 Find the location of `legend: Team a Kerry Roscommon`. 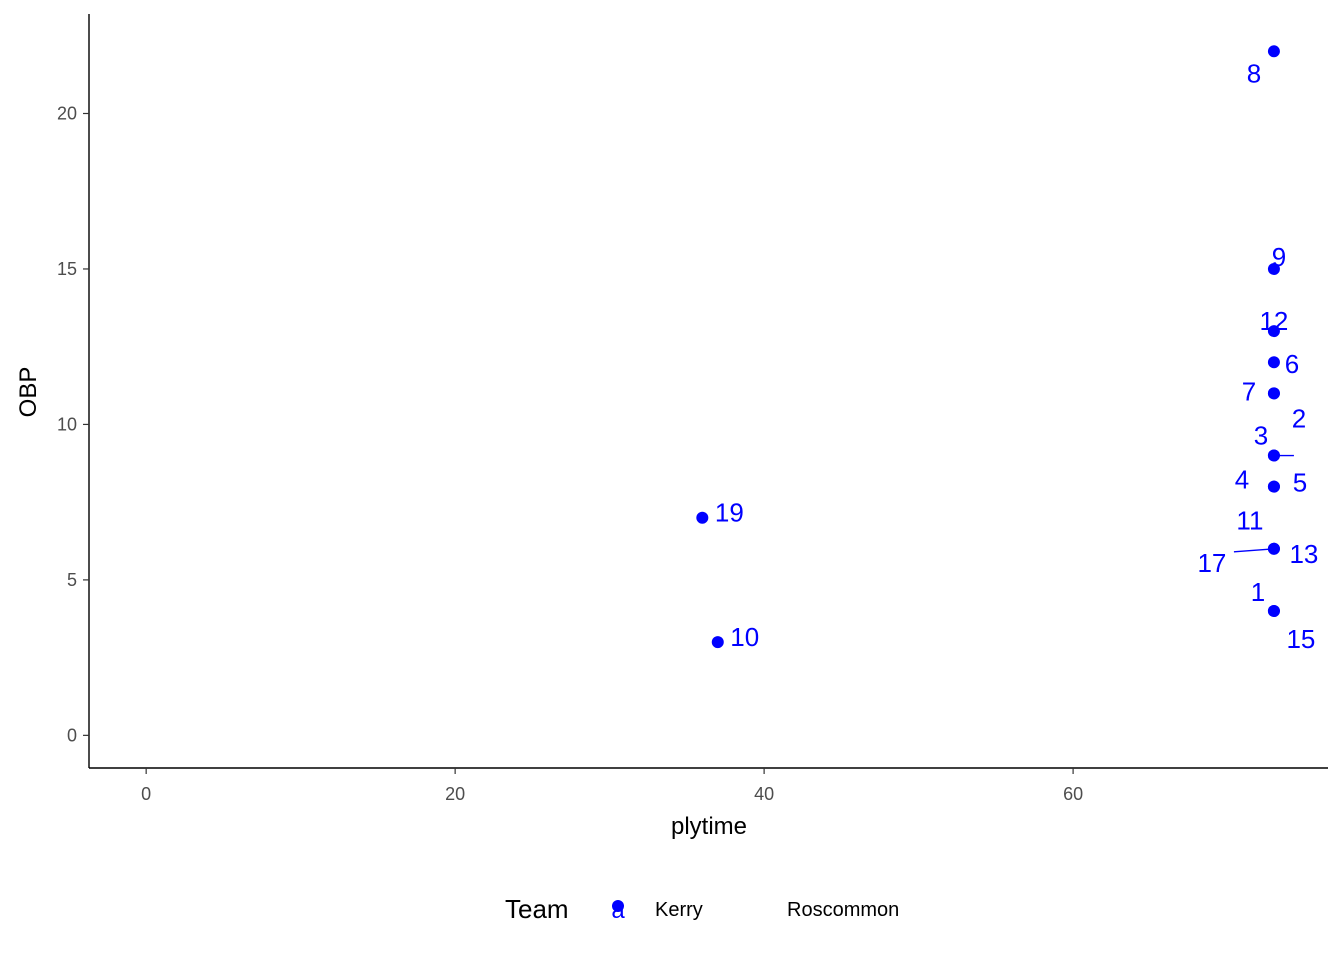

legend: Team a Kerry Roscommon is located at coordinates (702, 909).